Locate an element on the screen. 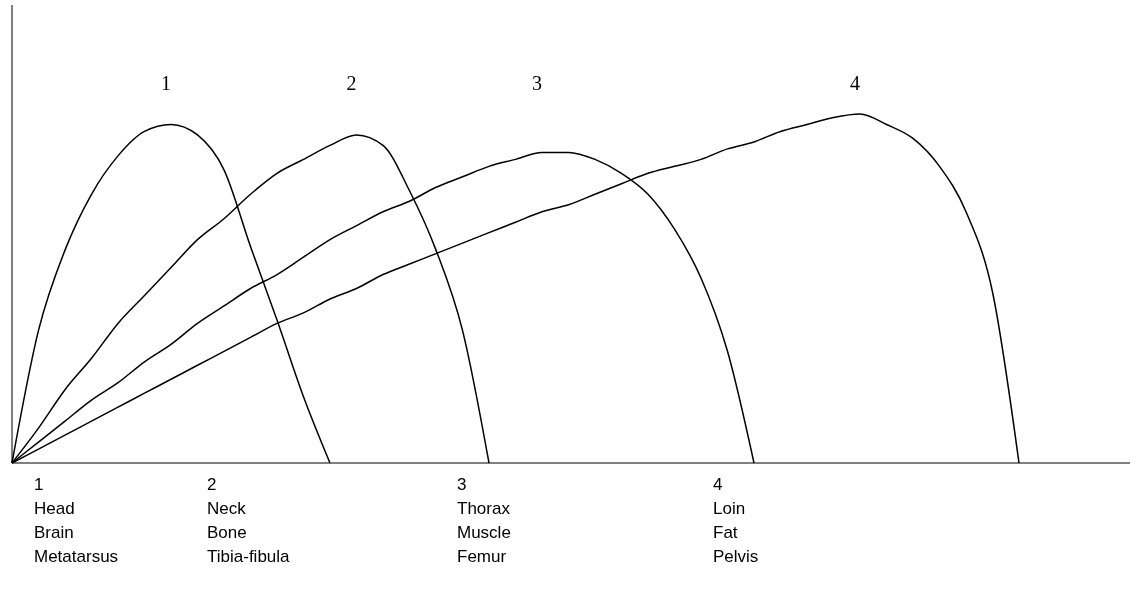  text: 2 Neck Bone Tibia-fibula is located at coordinates (249, 520).